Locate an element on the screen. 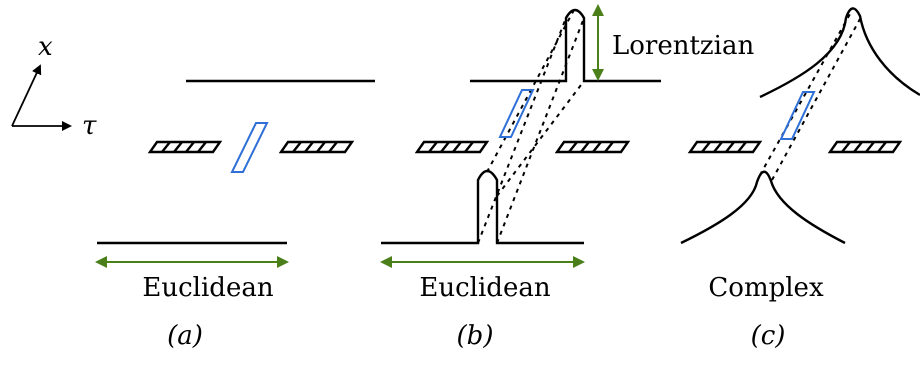 The image size is (920, 366). x-axis-arrow is located at coordinates (26, 95).